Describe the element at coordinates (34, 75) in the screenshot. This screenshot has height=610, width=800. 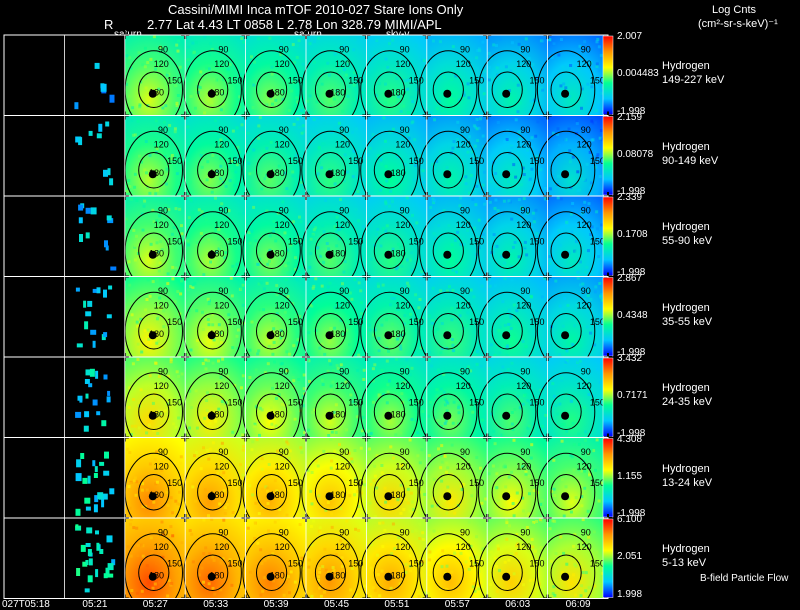
I see `panel-r0-c0` at that location.